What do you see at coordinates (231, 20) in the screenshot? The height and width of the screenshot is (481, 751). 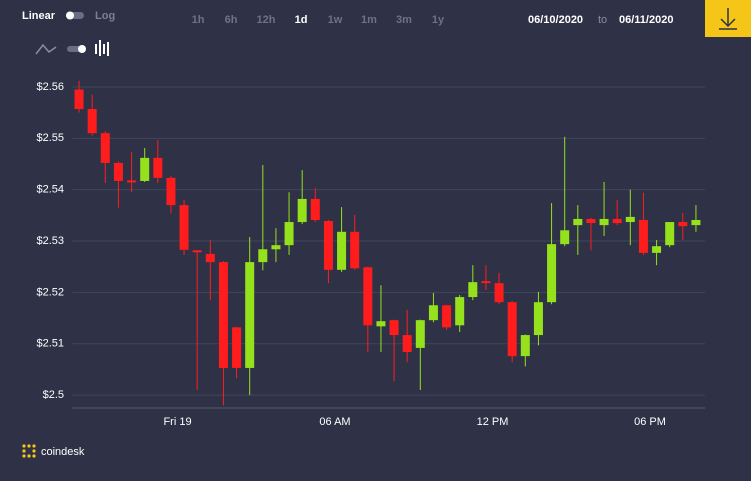 I see `timeframe-button: 6h` at bounding box center [231, 20].